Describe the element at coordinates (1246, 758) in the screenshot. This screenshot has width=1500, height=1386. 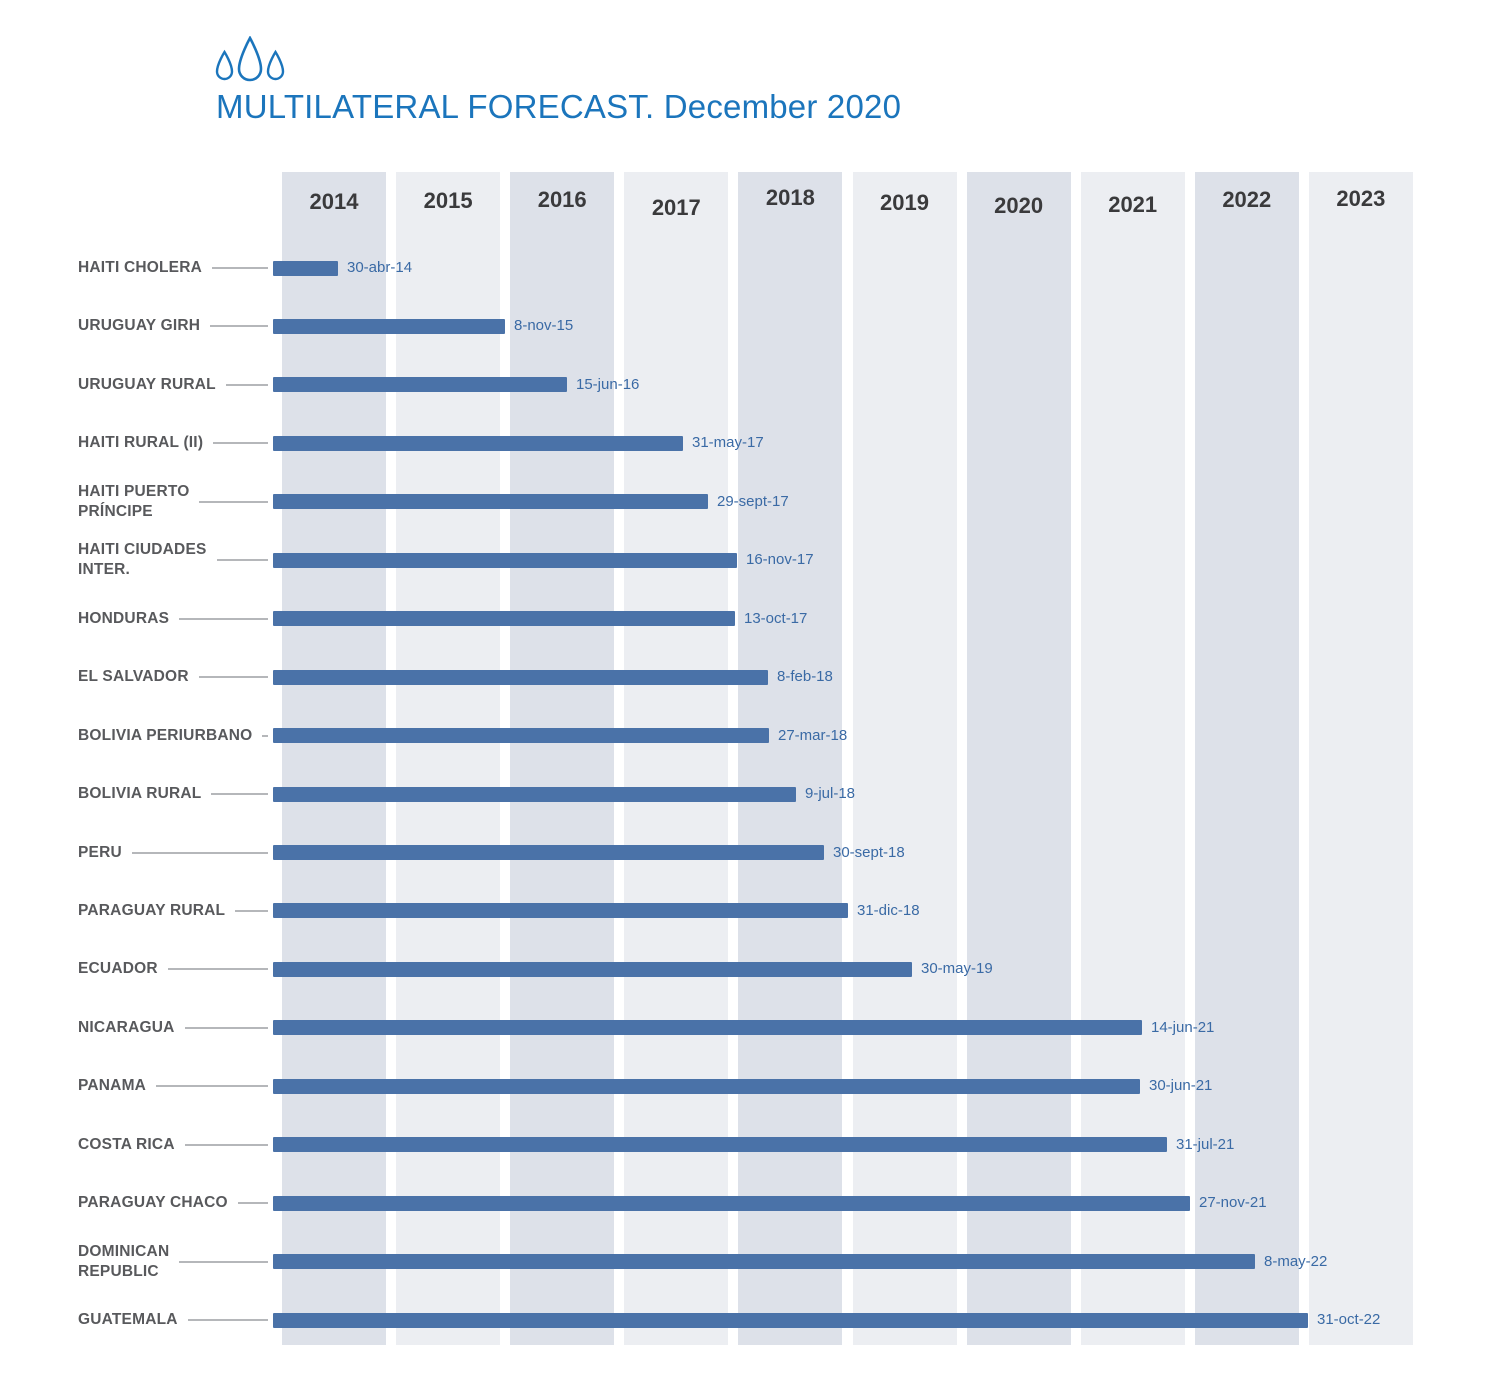
I see `year-column-2022` at that location.